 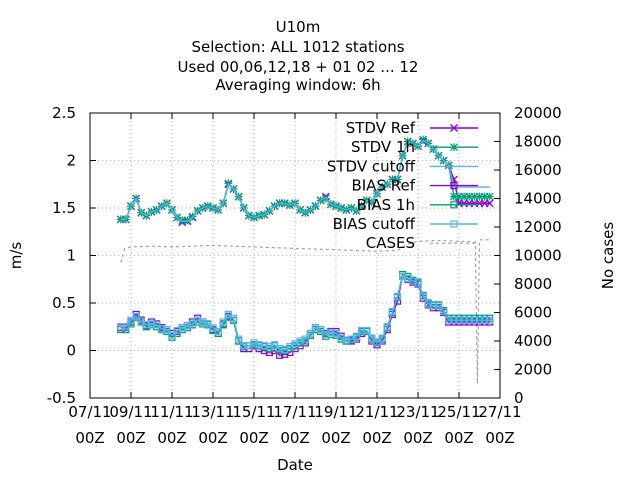 What do you see at coordinates (130, 412) in the screenshot?
I see `x-tick-label: 09/11` at bounding box center [130, 412].